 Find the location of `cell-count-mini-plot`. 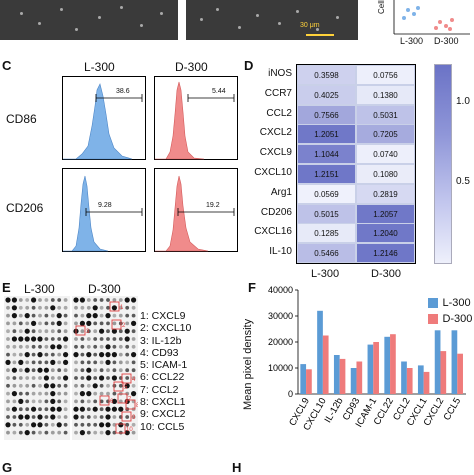

cell-count-mini-plot is located at coordinates (431, 17).